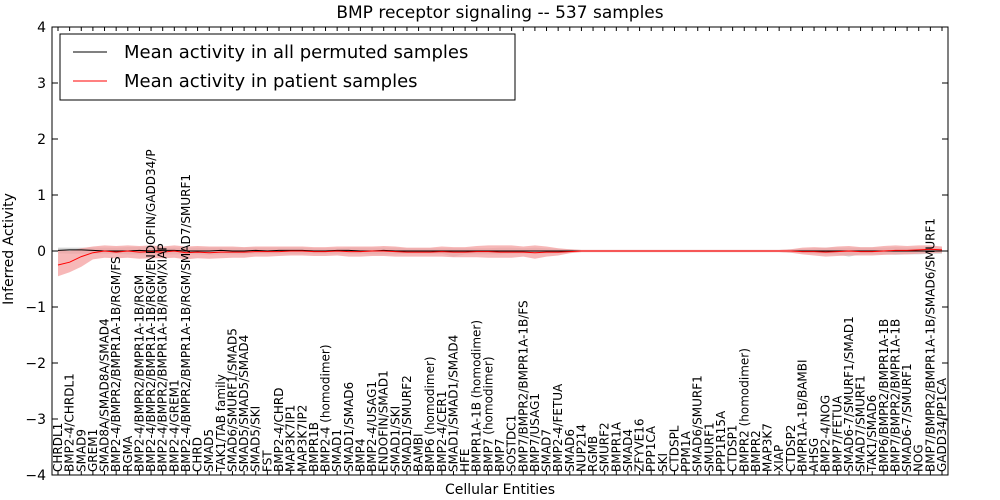  I want to click on x-tick-label: BMP2-4/NOG, so click(826, 433).